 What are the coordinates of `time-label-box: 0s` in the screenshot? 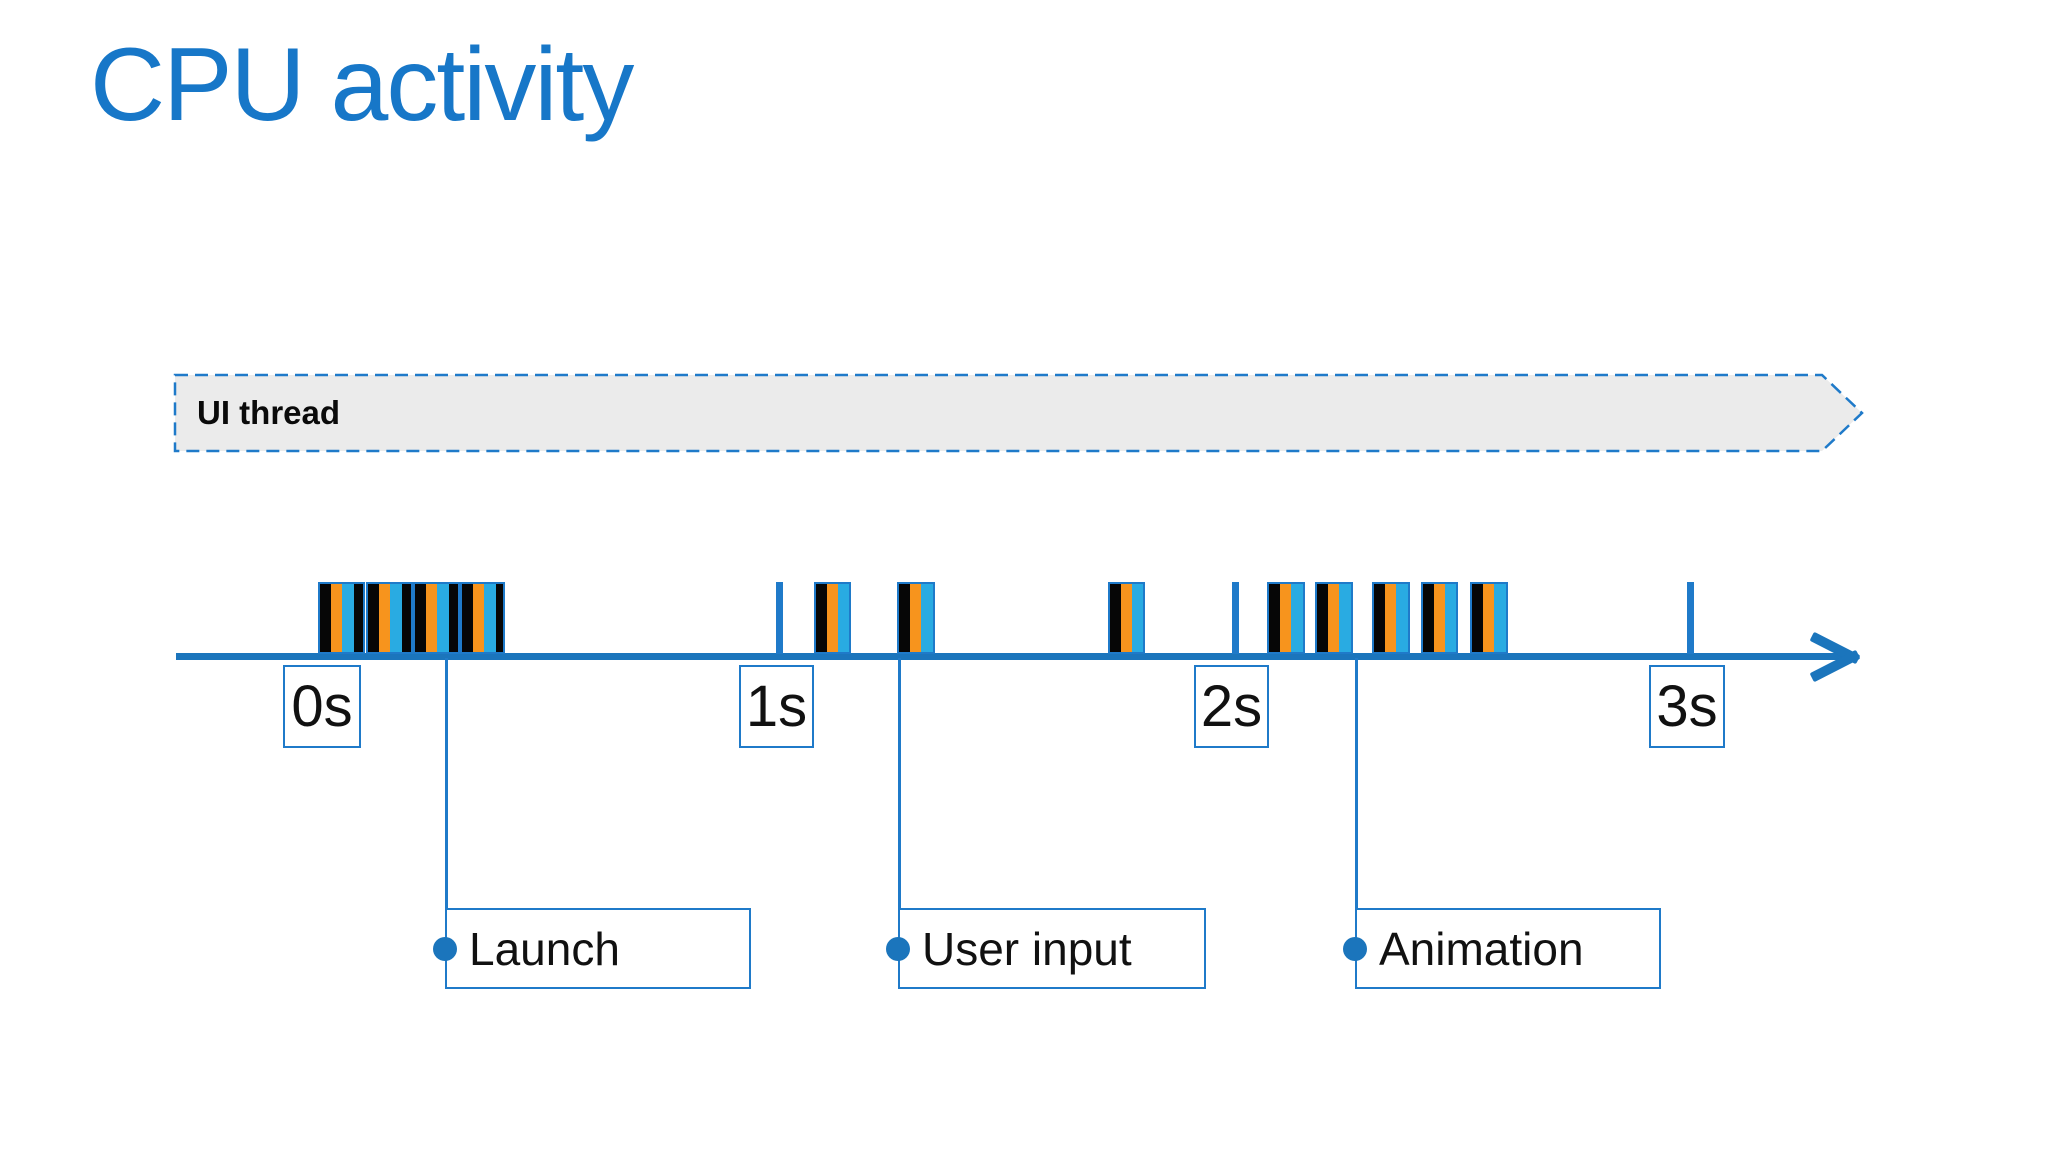 It's located at (322, 706).